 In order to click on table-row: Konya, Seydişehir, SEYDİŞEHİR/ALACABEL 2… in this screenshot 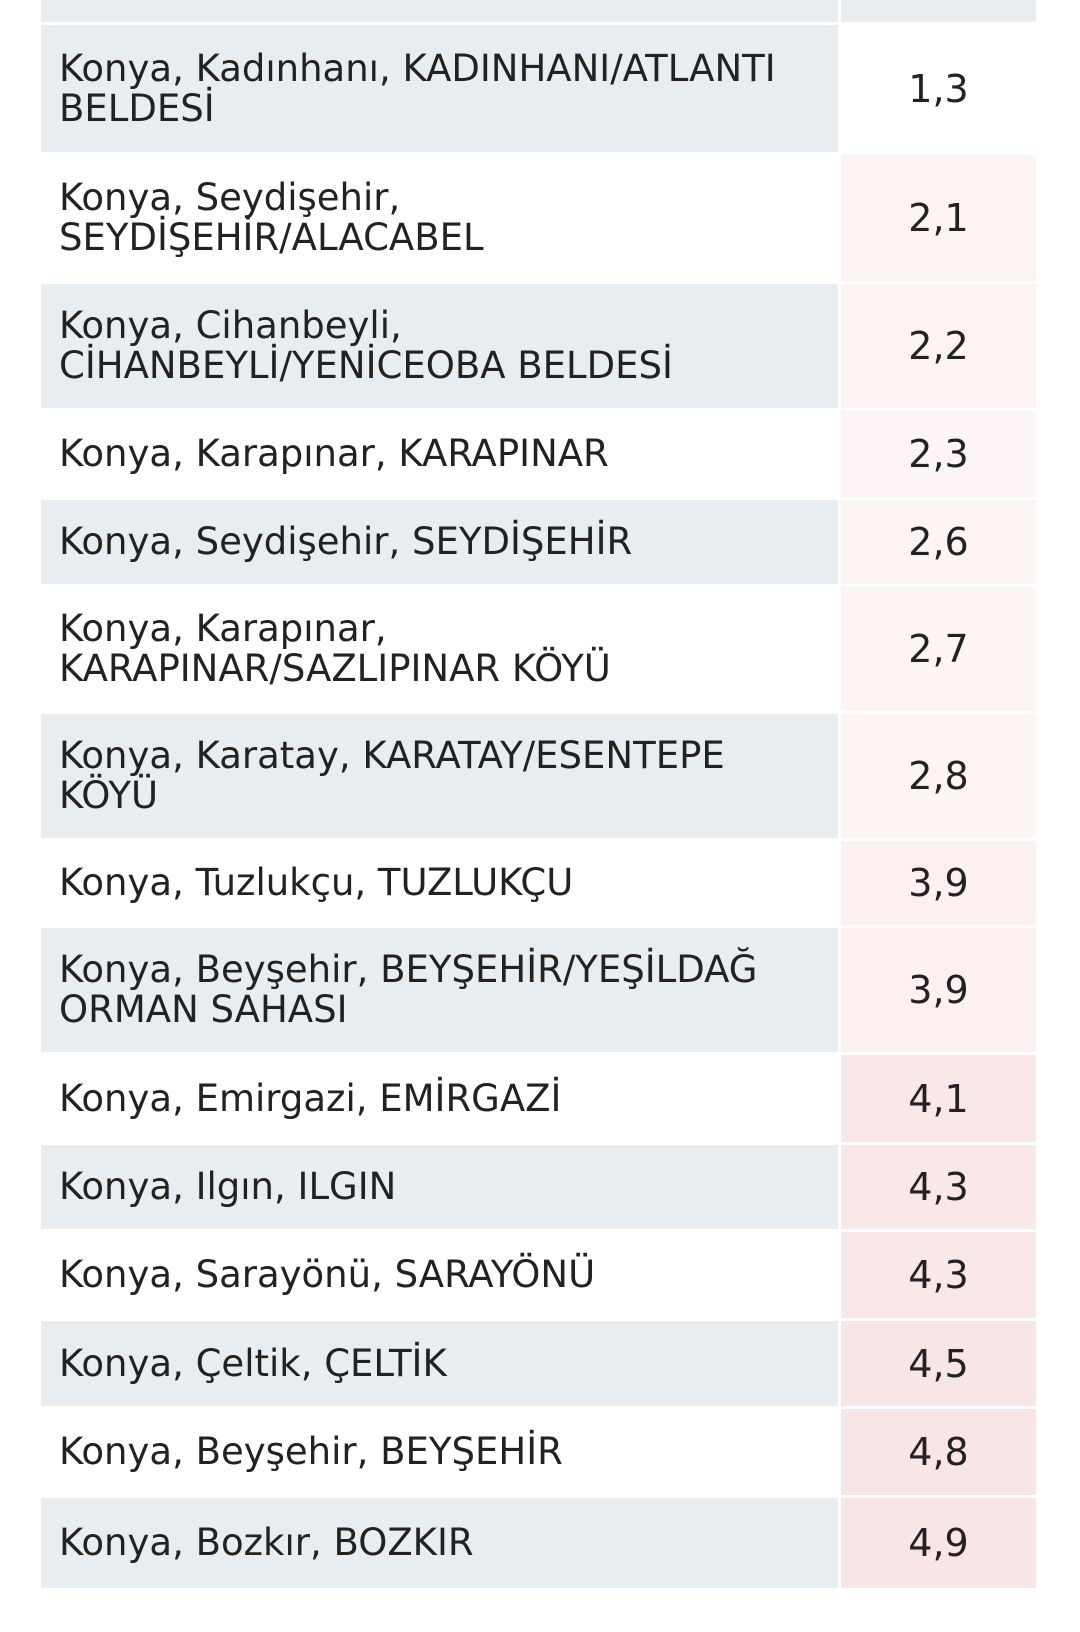, I will do `click(538, 218)`.